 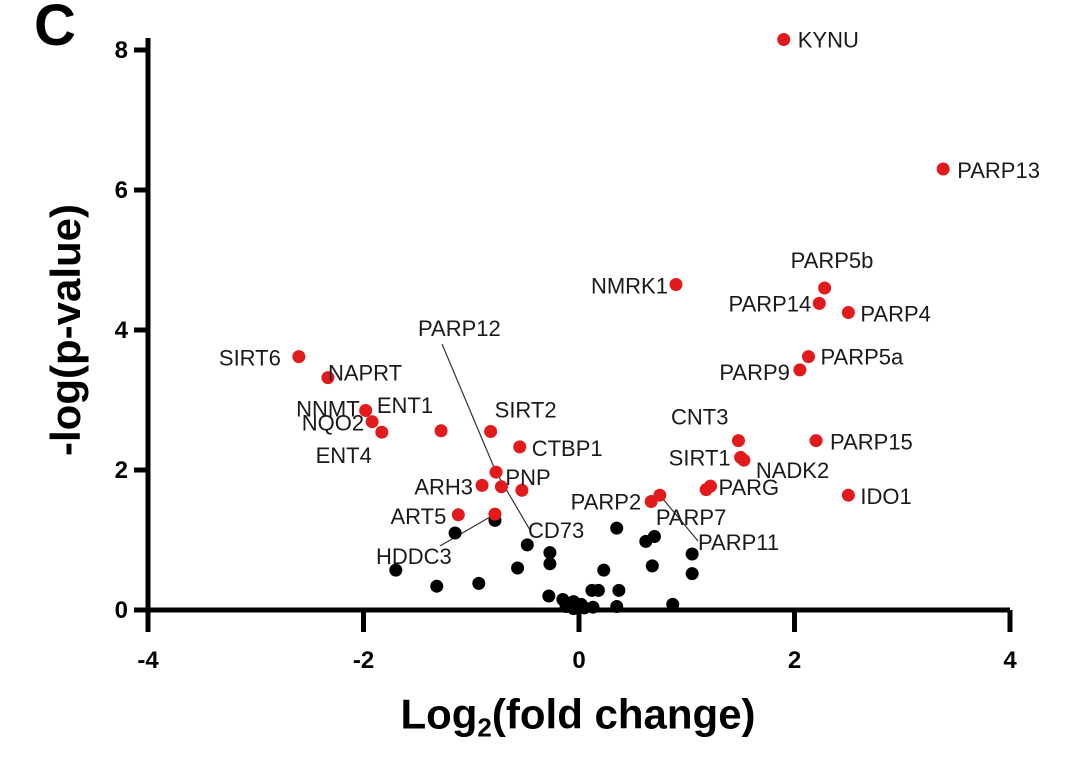 What do you see at coordinates (148, 660) in the screenshot?
I see `x-tick-label: -4` at bounding box center [148, 660].